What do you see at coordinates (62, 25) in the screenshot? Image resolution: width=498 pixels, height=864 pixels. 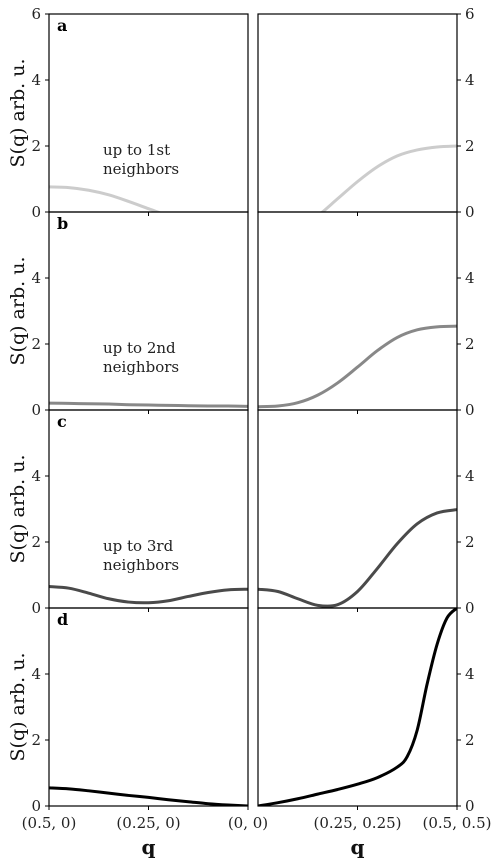 I see `panel-letter: a` at bounding box center [62, 25].